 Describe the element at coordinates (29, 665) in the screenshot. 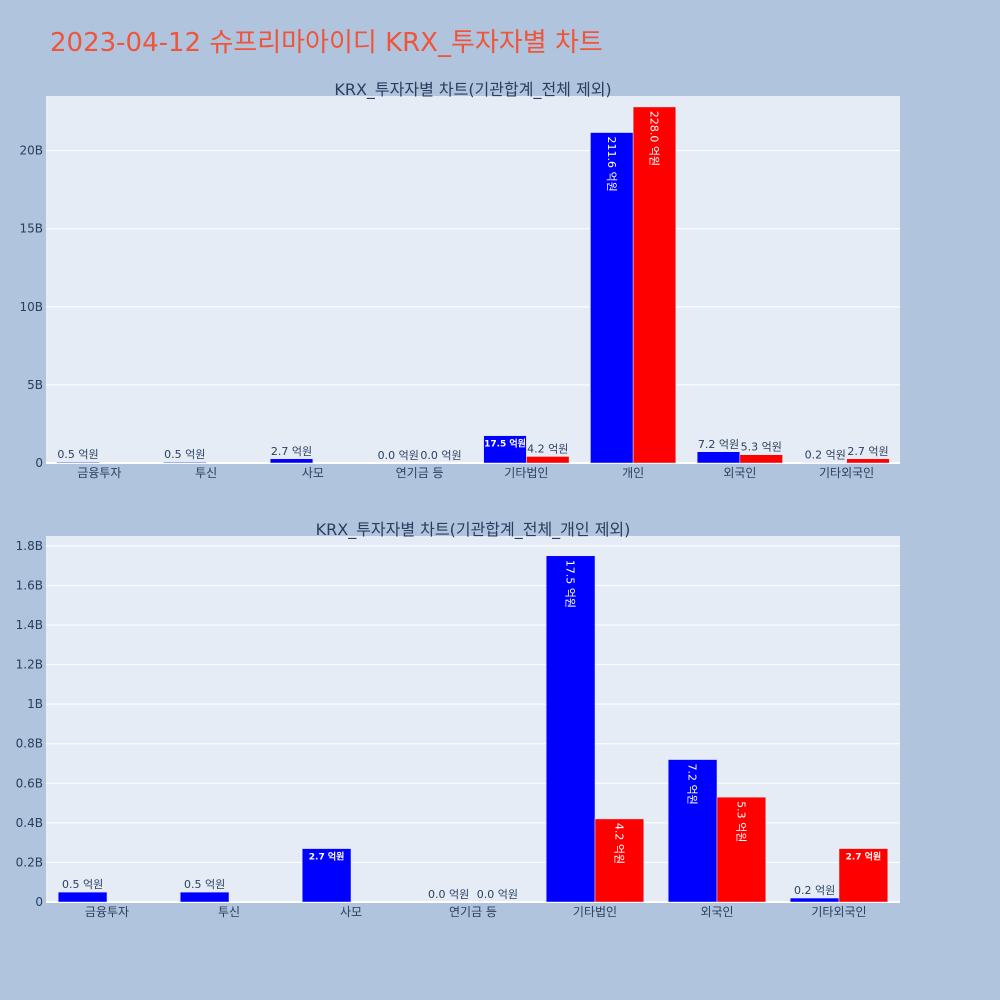

I see `y-tick-label: 1.2B` at that location.